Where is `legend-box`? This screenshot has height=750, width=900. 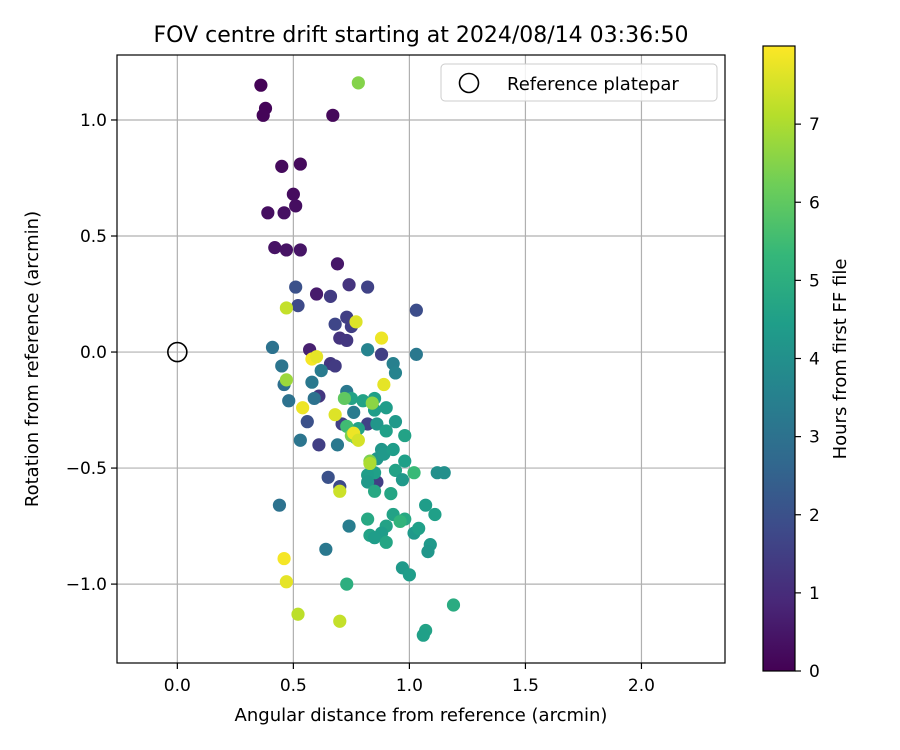
legend-box is located at coordinates (579, 82).